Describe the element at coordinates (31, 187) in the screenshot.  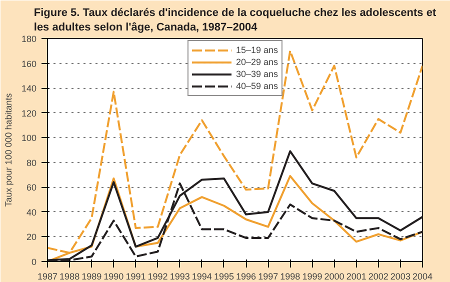
I see `y-tick-label: 60` at that location.